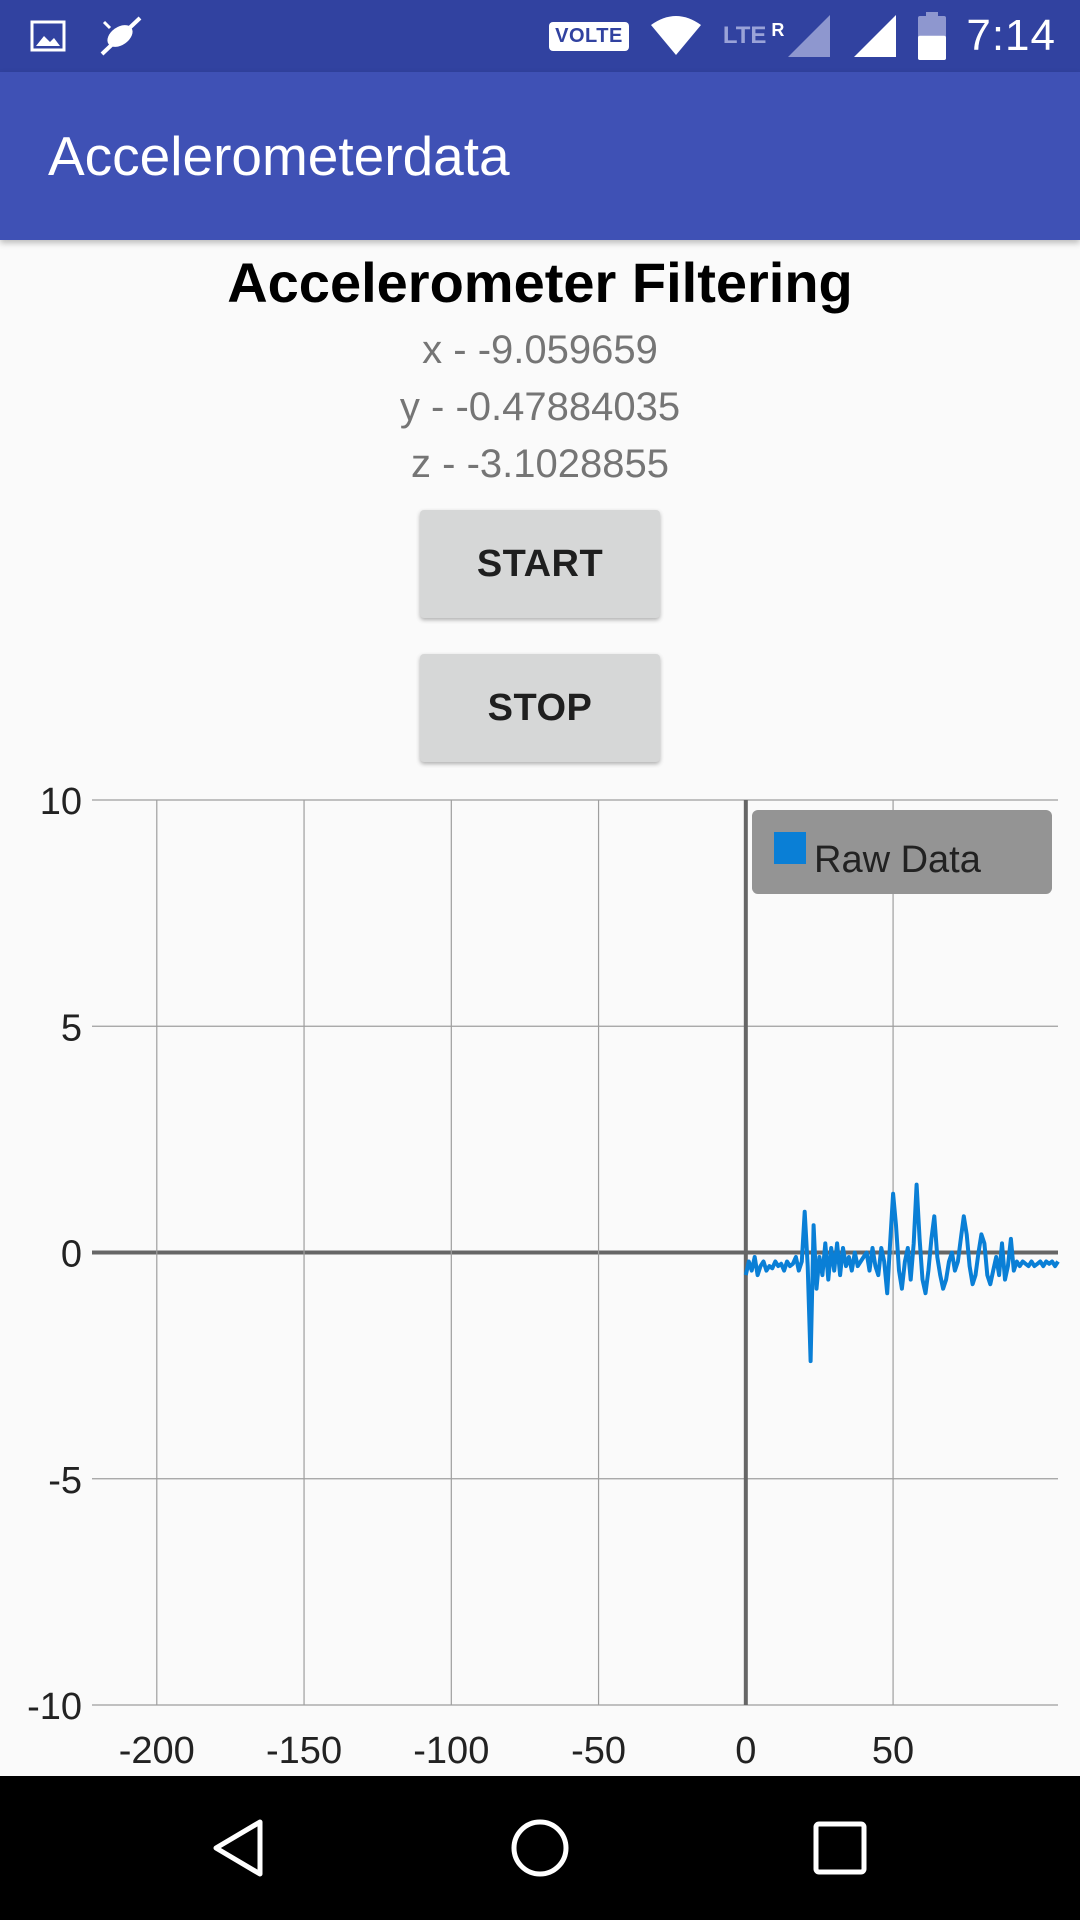  Describe the element at coordinates (65, 1481) in the screenshot. I see `y-tick-label: -5` at that location.